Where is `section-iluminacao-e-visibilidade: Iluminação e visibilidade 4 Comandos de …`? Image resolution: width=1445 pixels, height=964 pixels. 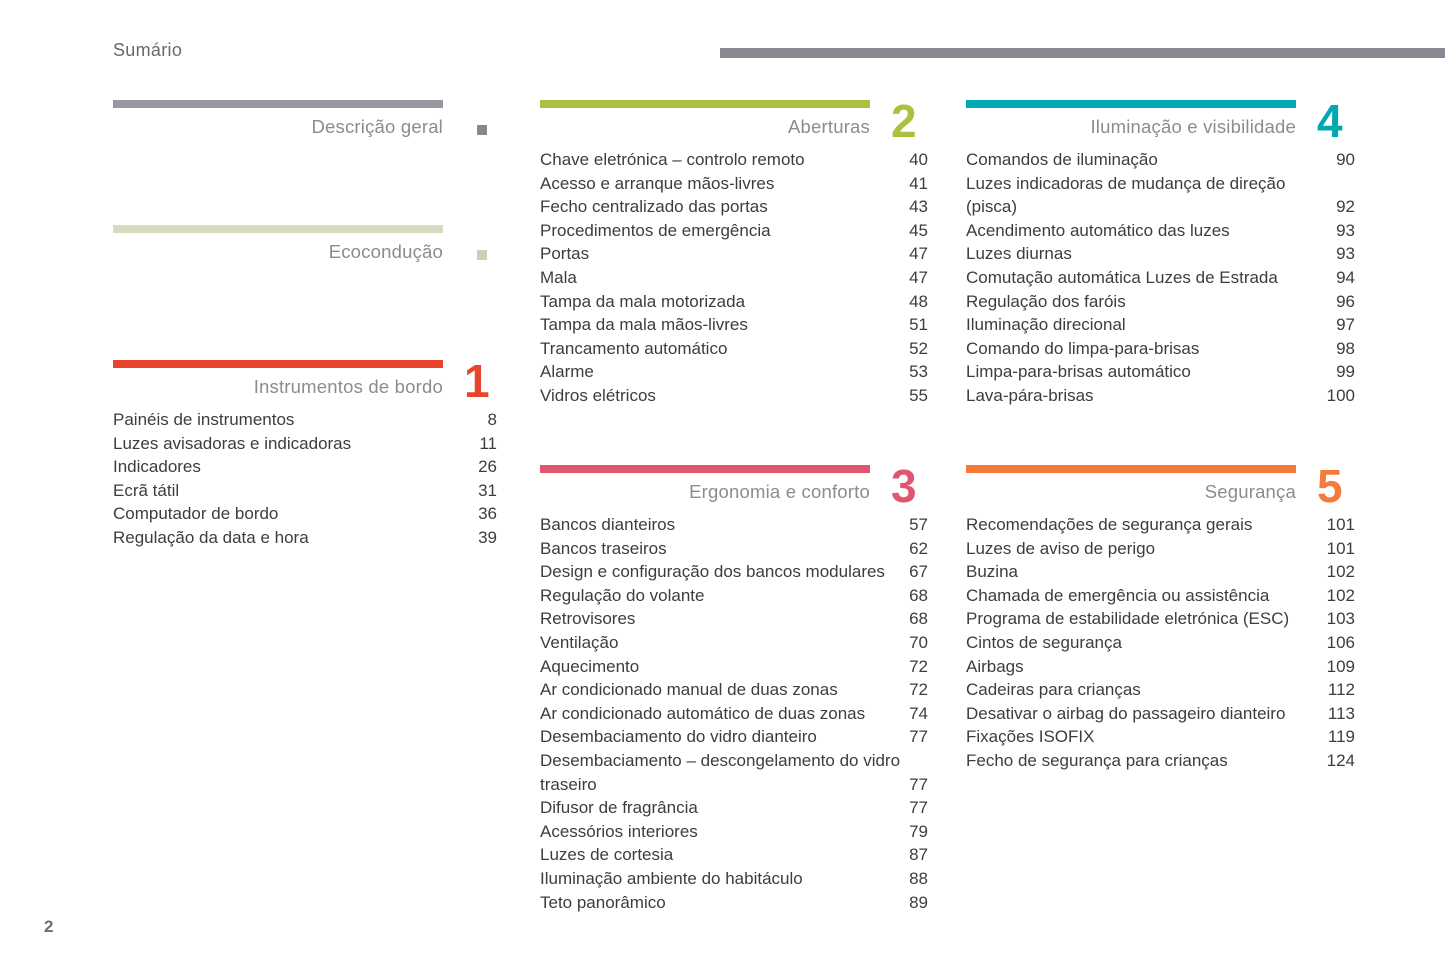 section-iluminacao-e-visibilidade: Iluminação e visibilidade 4 Comandos de … is located at coordinates (1160, 253).